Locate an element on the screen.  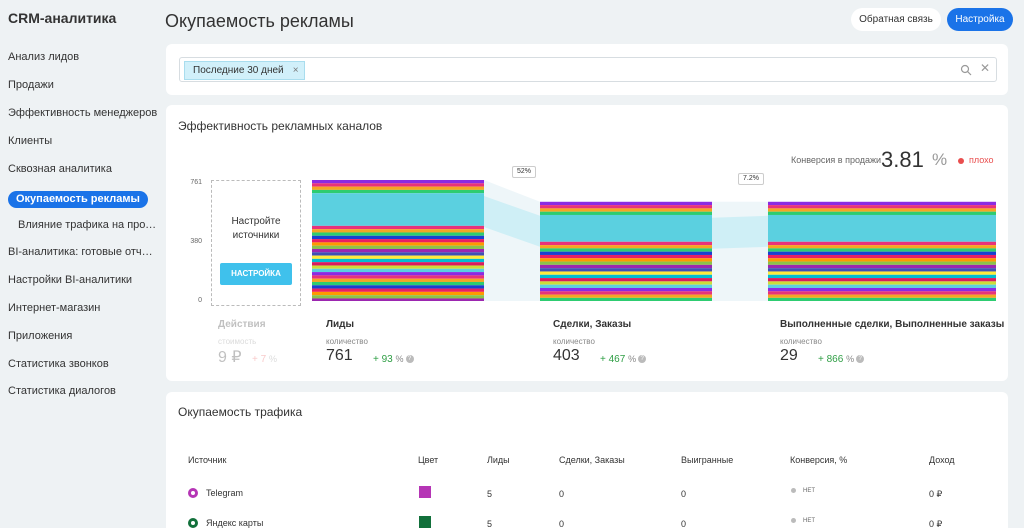
sidebar-item-traffic-impact: Влияние трафика на продажи is located at coordinates (88, 225).